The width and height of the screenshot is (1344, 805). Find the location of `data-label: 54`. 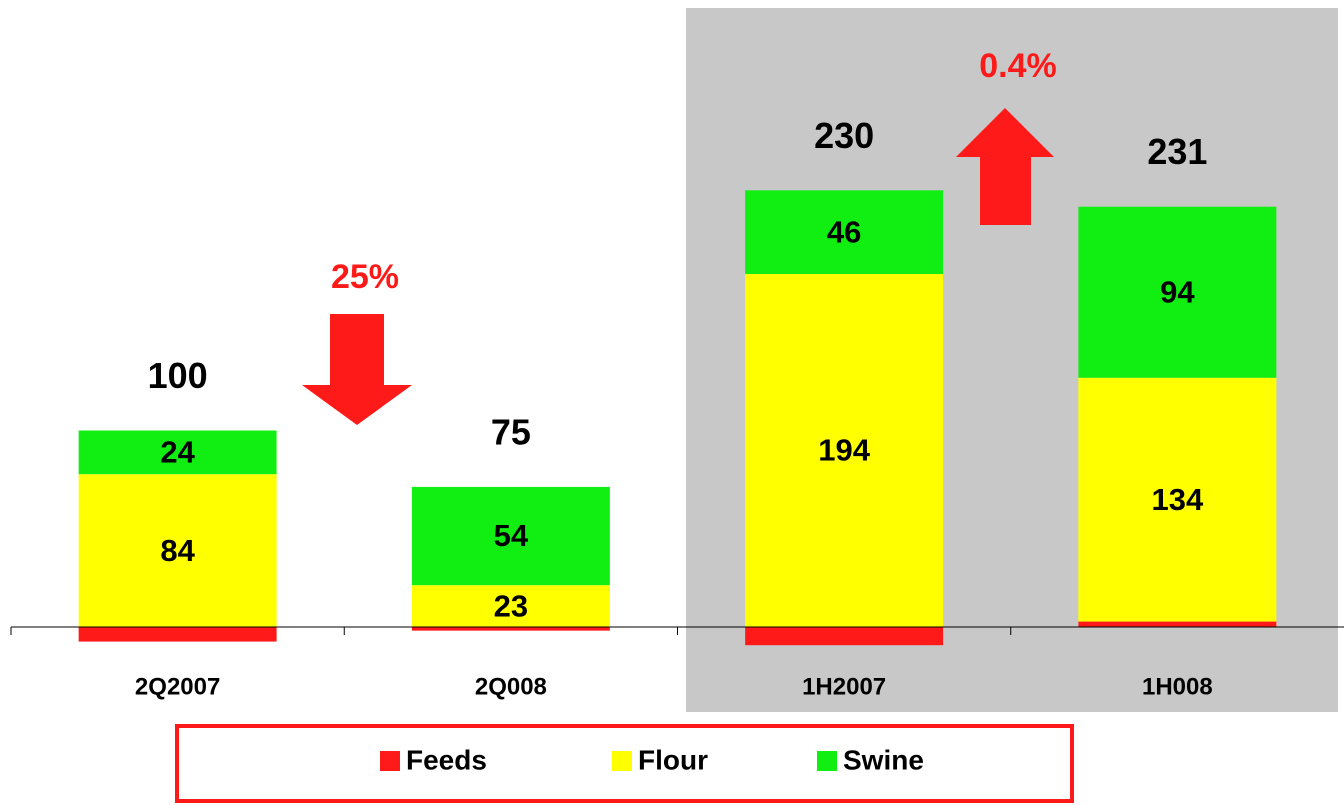

data-label: 54 is located at coordinates (511, 535).